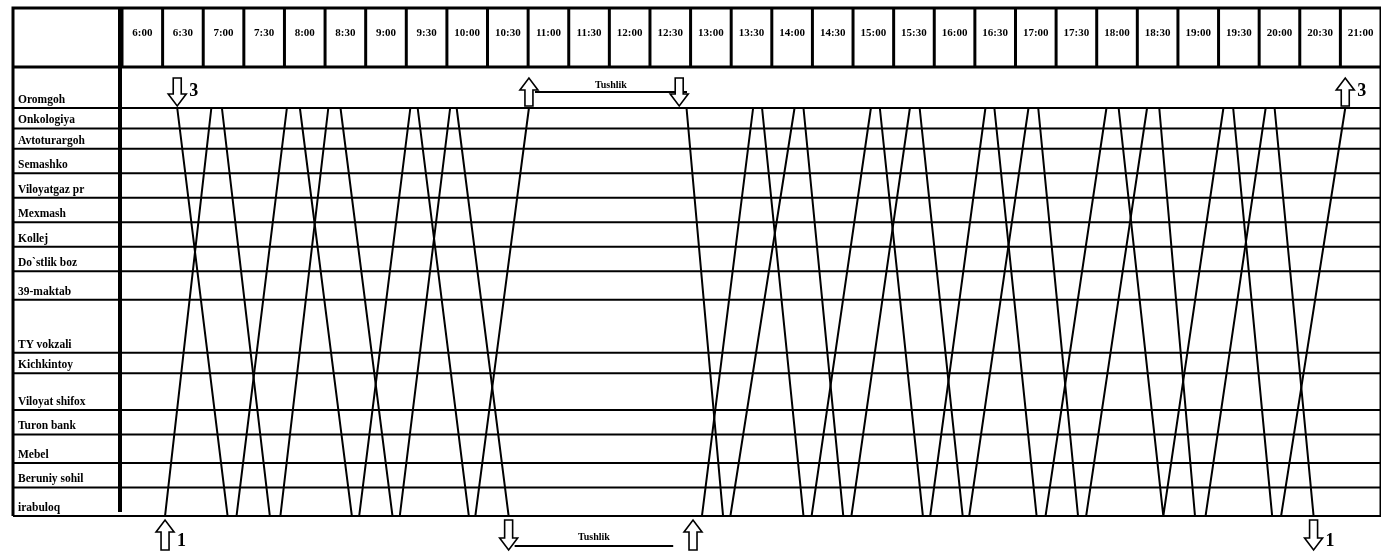  What do you see at coordinates (833, 32) in the screenshot?
I see `x-tick-label: 14:30` at bounding box center [833, 32].